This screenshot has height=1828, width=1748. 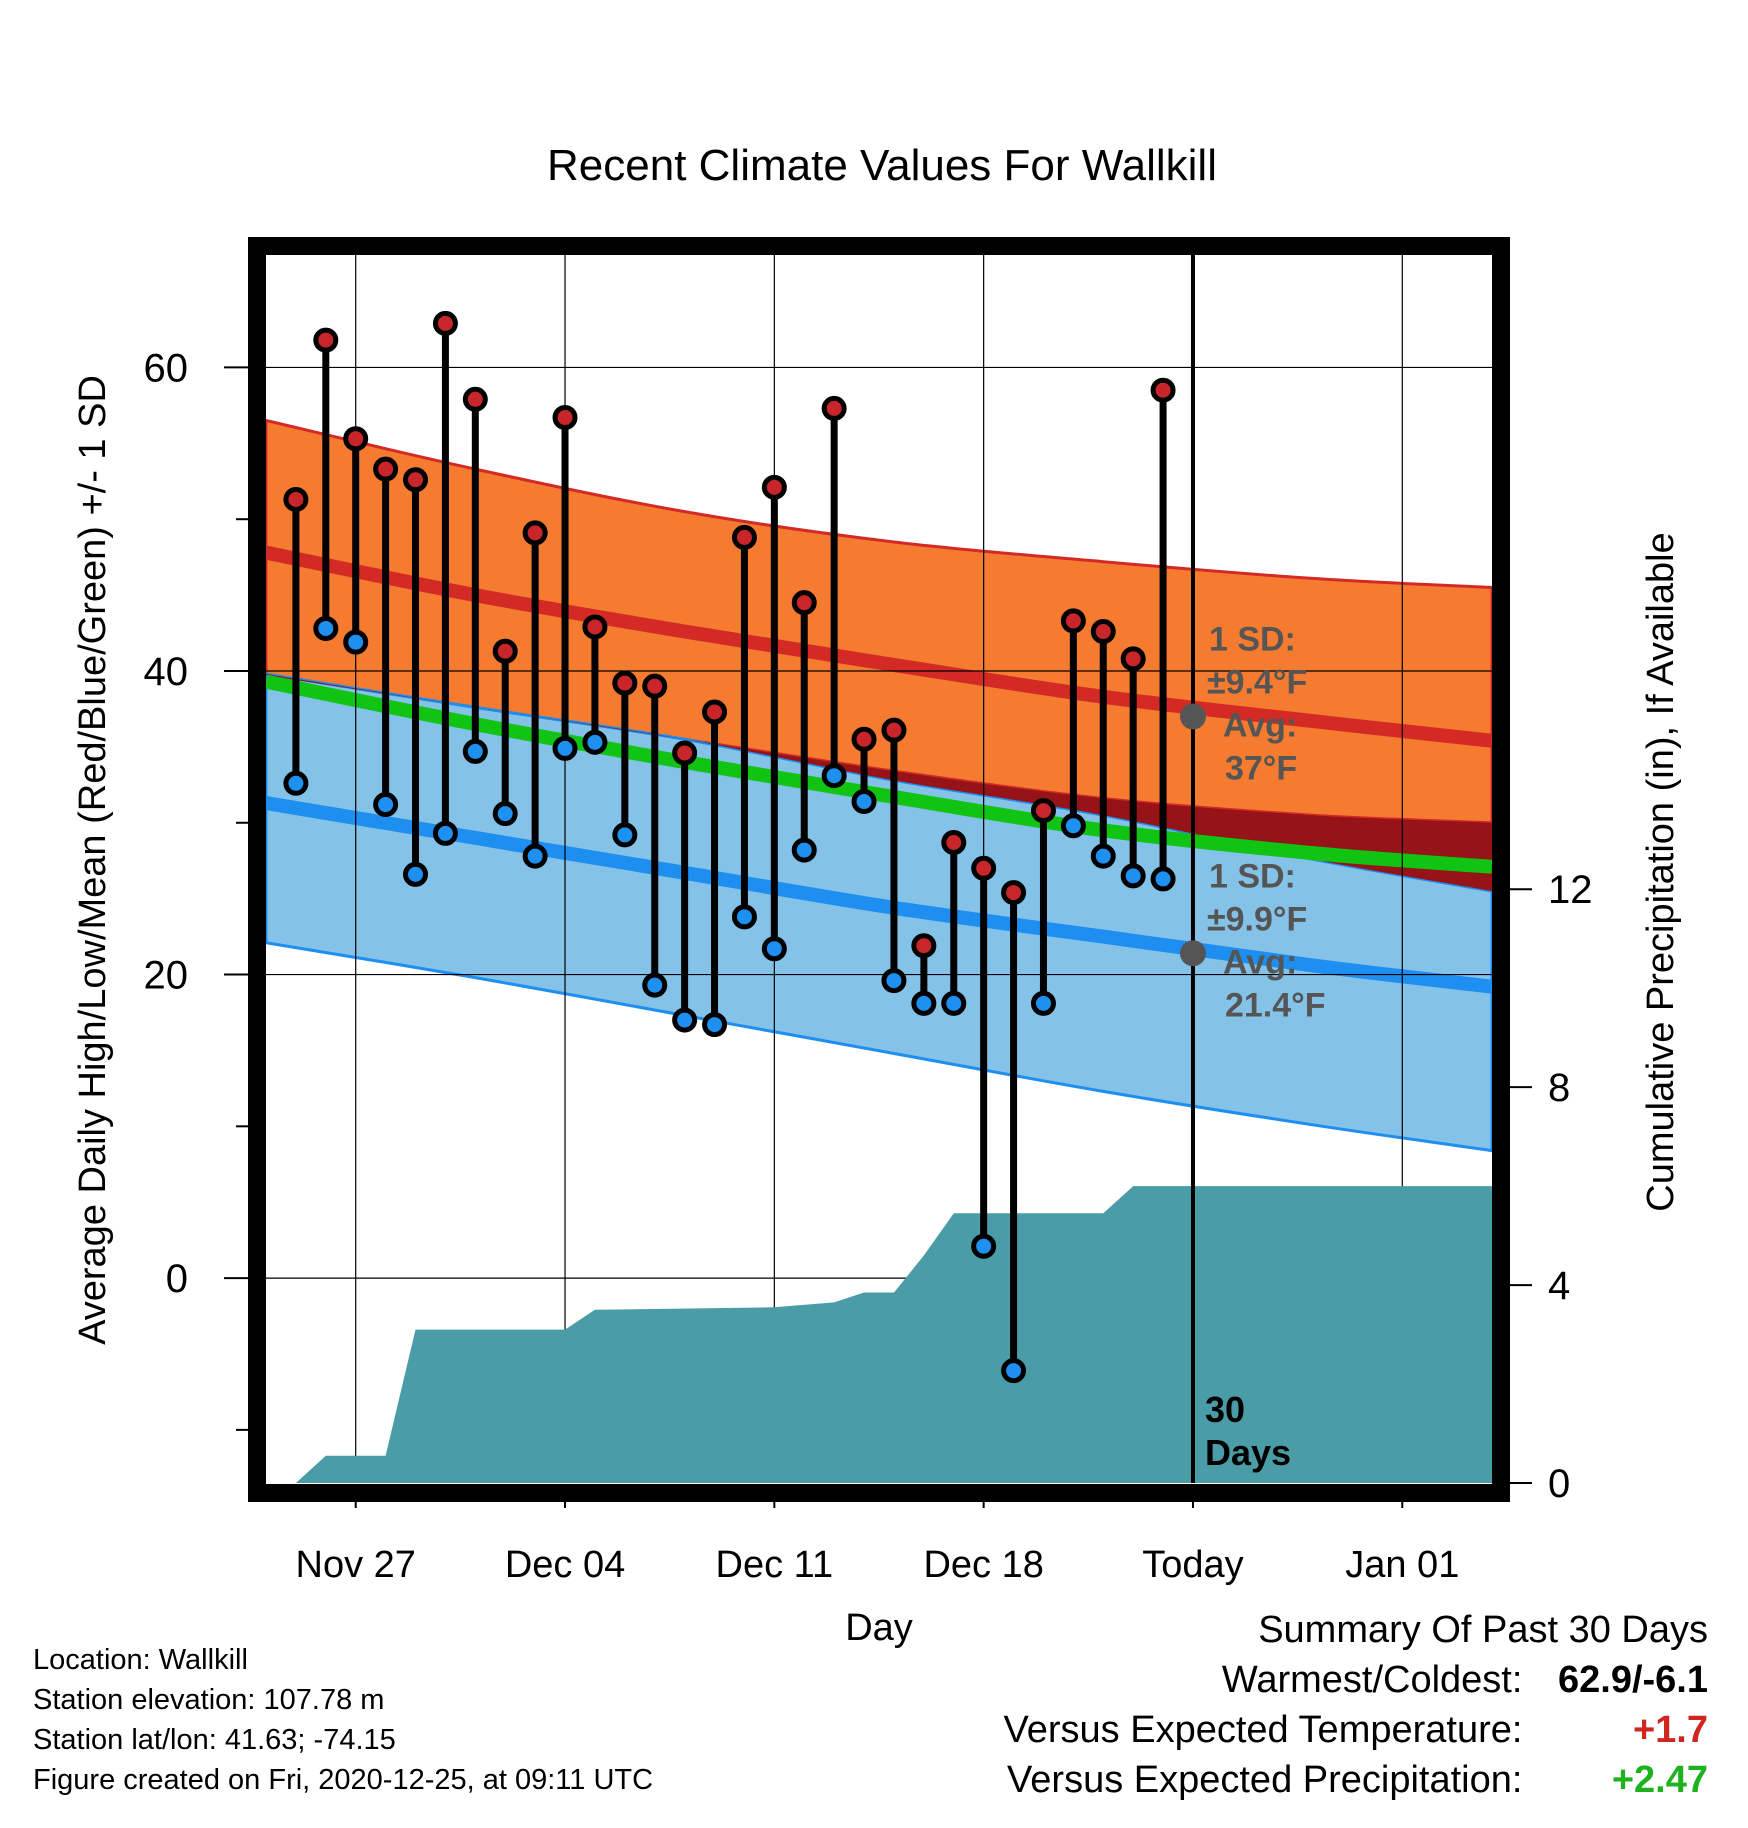 I want to click on precipitation-row: Versus Expected Precipitation: +2.47, so click(x=1356, y=1780).